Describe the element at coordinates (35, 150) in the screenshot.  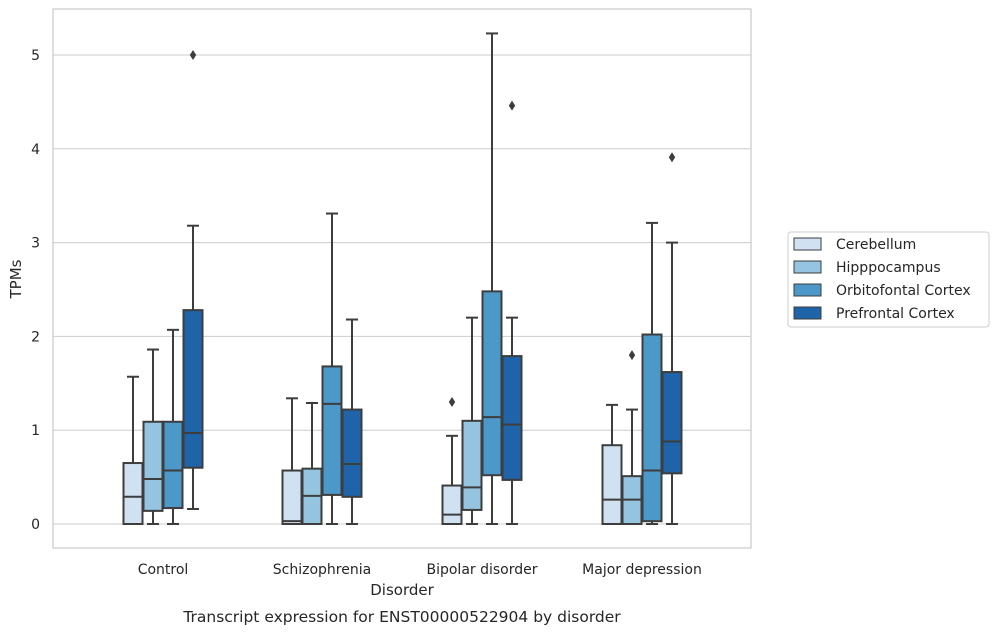
I see `y-tick-label: 4` at that location.